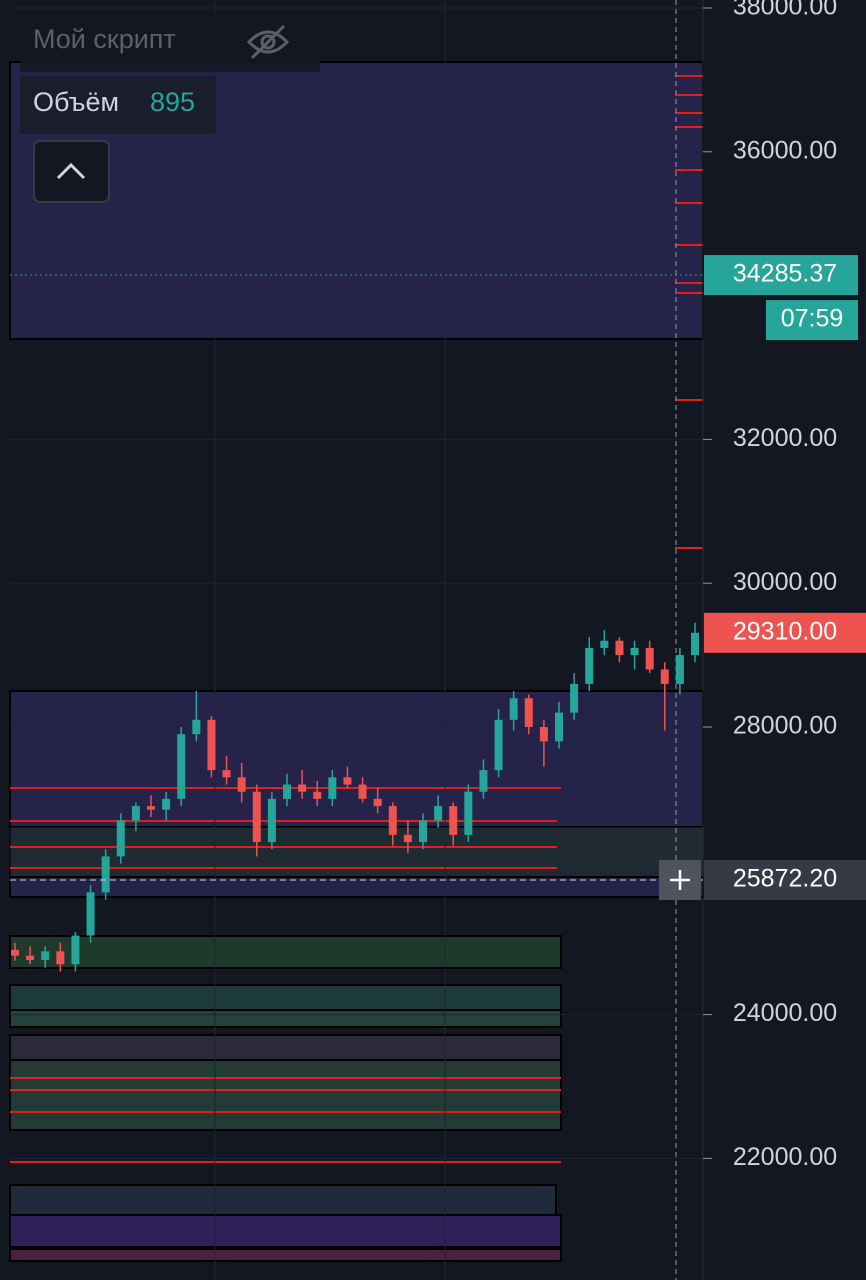  I want to click on legend-bg, so click(170, 43).